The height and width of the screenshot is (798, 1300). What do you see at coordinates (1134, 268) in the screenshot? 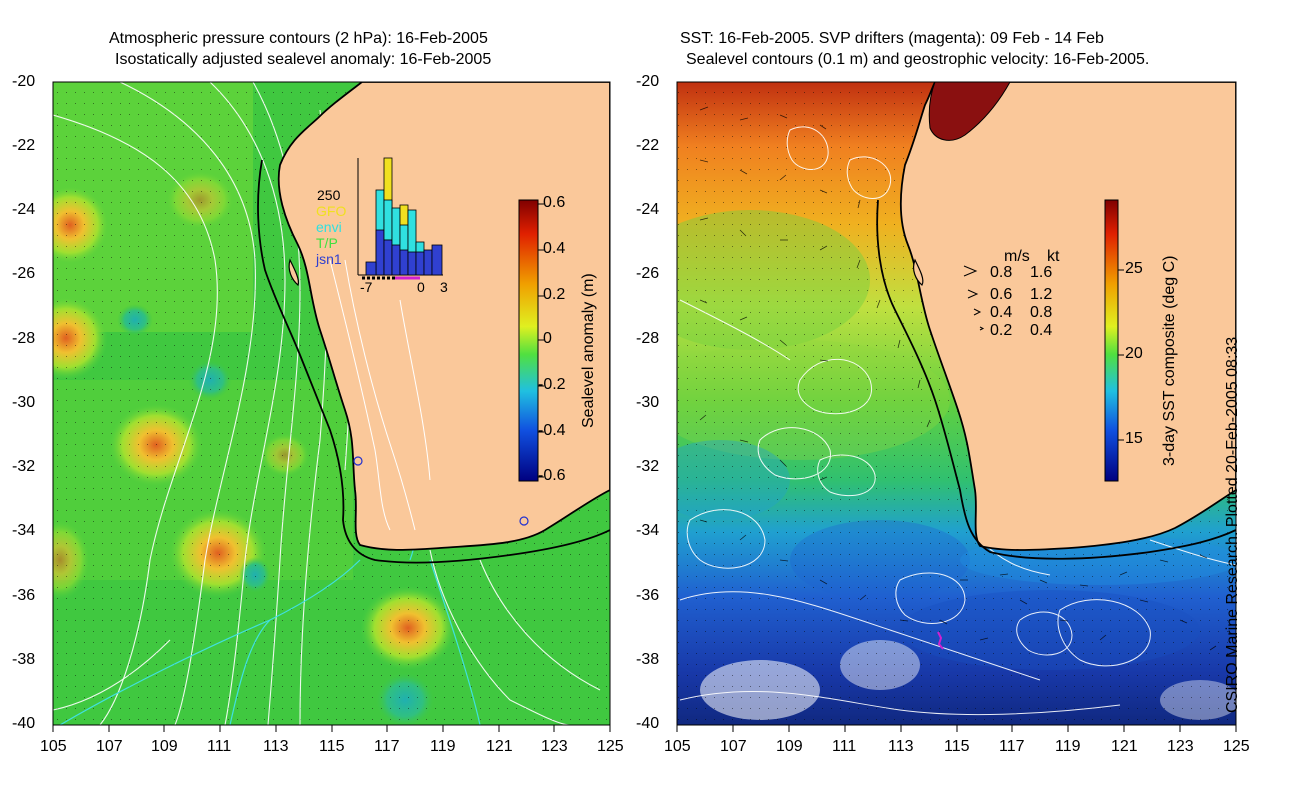
I see `colorbar-tick-label: 25` at bounding box center [1134, 268].